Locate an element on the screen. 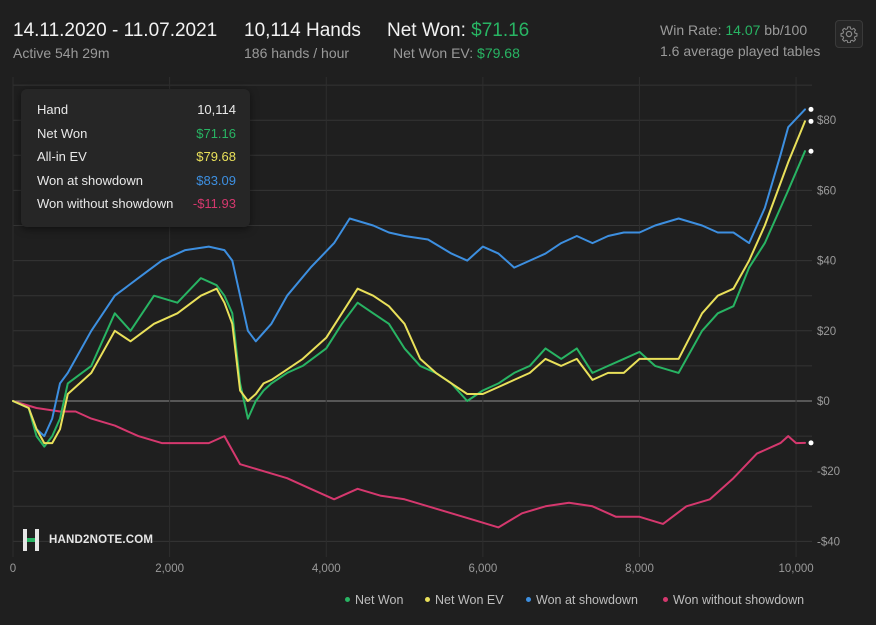  legend-label: Won without showdown is located at coordinates (739, 600).